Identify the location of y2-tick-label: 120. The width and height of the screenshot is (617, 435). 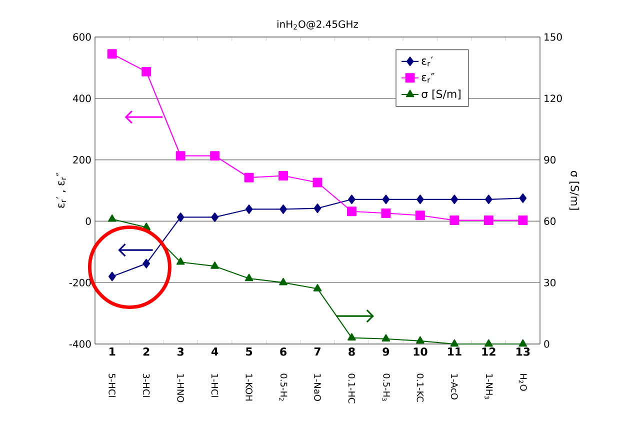
(553, 98).